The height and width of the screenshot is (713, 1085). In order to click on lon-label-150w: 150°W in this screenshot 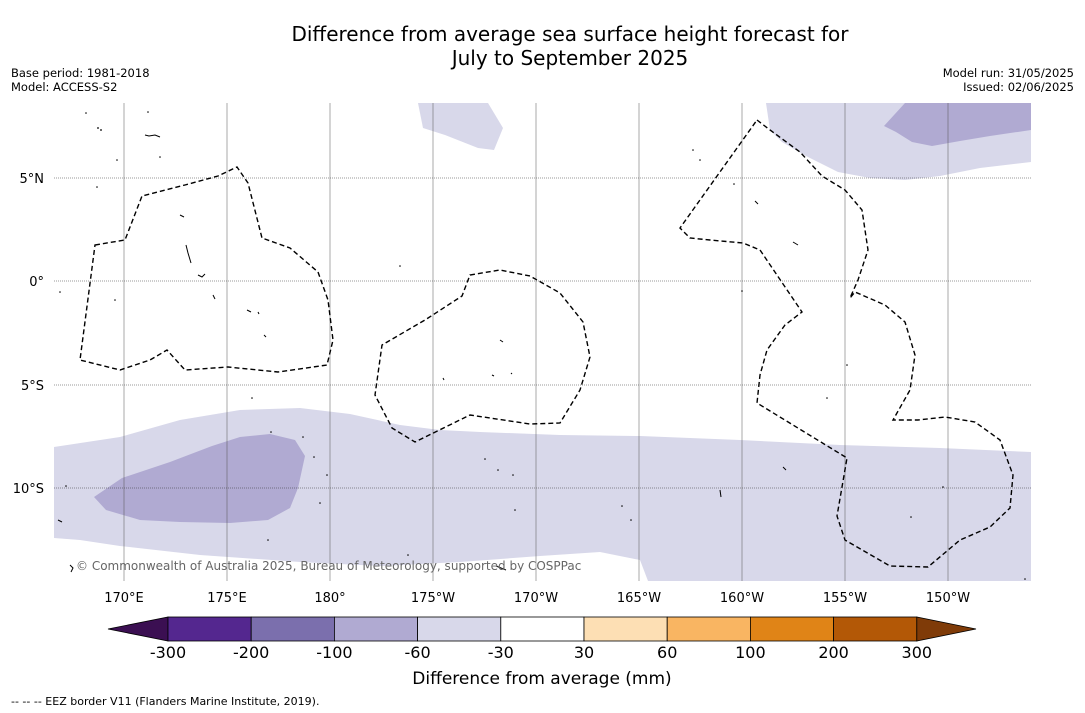, I will do `click(948, 598)`.